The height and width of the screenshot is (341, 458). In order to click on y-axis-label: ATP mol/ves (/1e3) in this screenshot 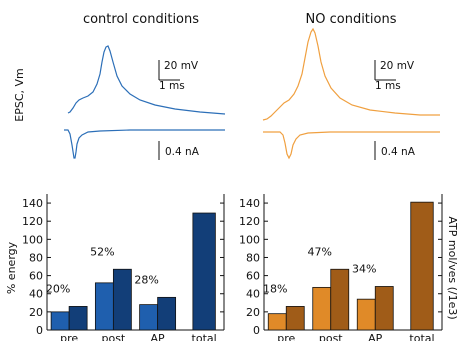, I will do `click(452, 267)`.